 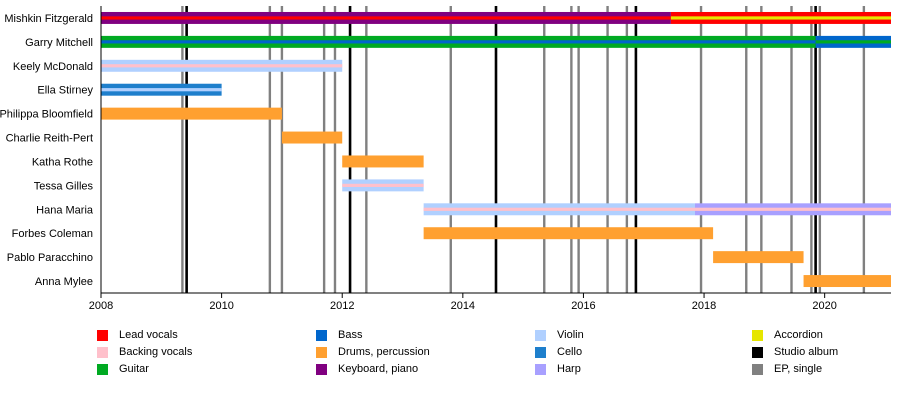 I want to click on x-axis: 2008 2010 2012 2014 2016 2018 2020, so click(x=463, y=302).